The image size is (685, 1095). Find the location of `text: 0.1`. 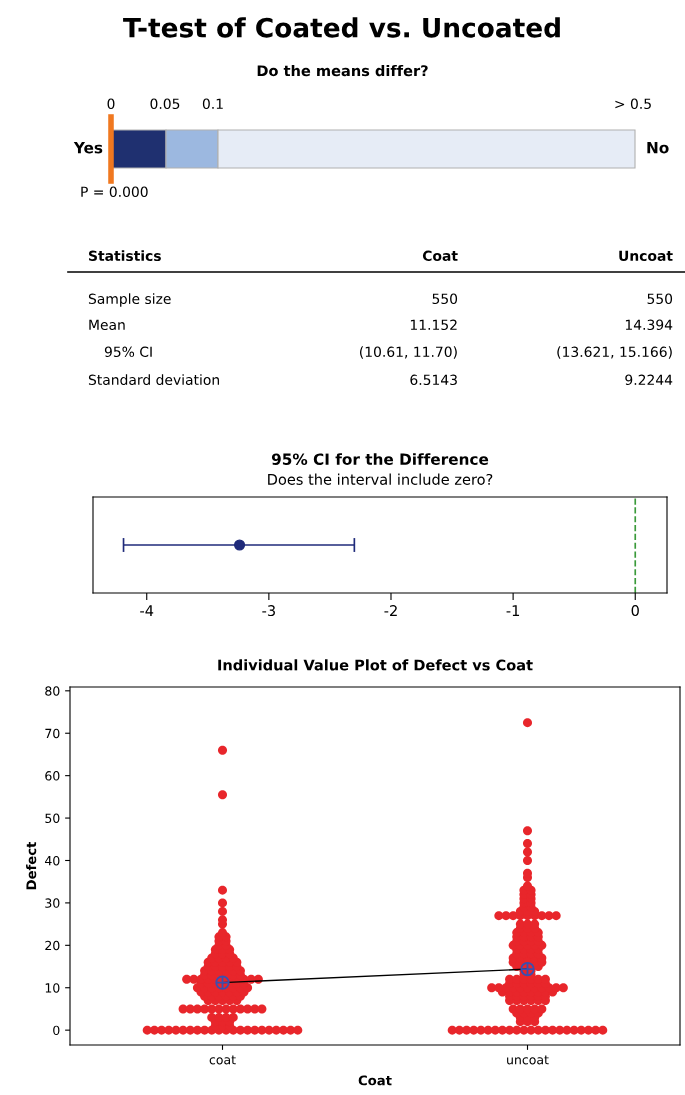

text: 0.1 is located at coordinates (212, 104).